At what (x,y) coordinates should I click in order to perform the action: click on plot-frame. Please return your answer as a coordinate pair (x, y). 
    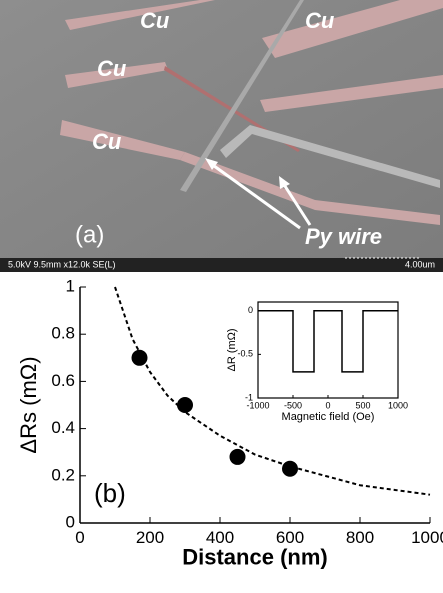
    Looking at the image, I should click on (328, 350).